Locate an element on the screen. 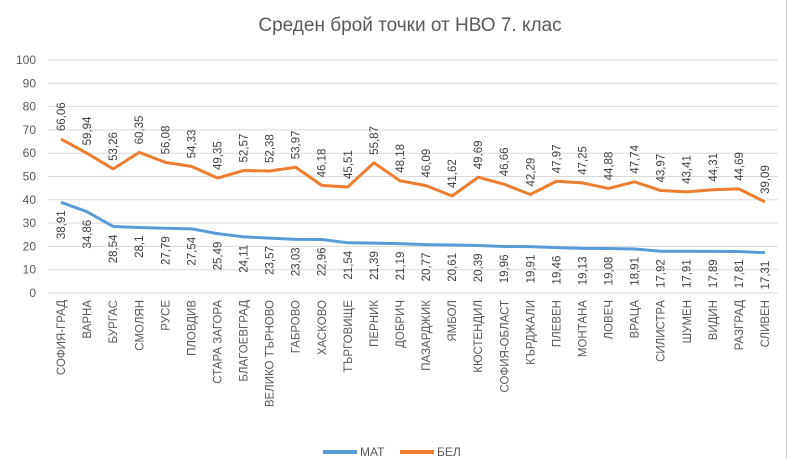  data-label-mat: 23,03 is located at coordinates (297, 261).